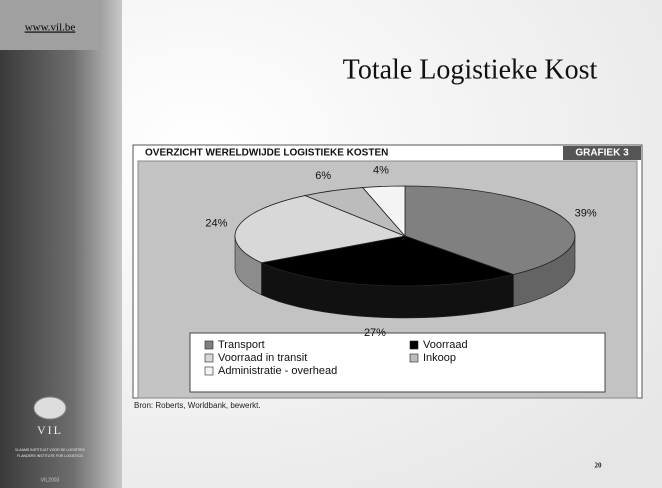 The height and width of the screenshot is (488, 662). I want to click on data-label: 4%, so click(381, 170).